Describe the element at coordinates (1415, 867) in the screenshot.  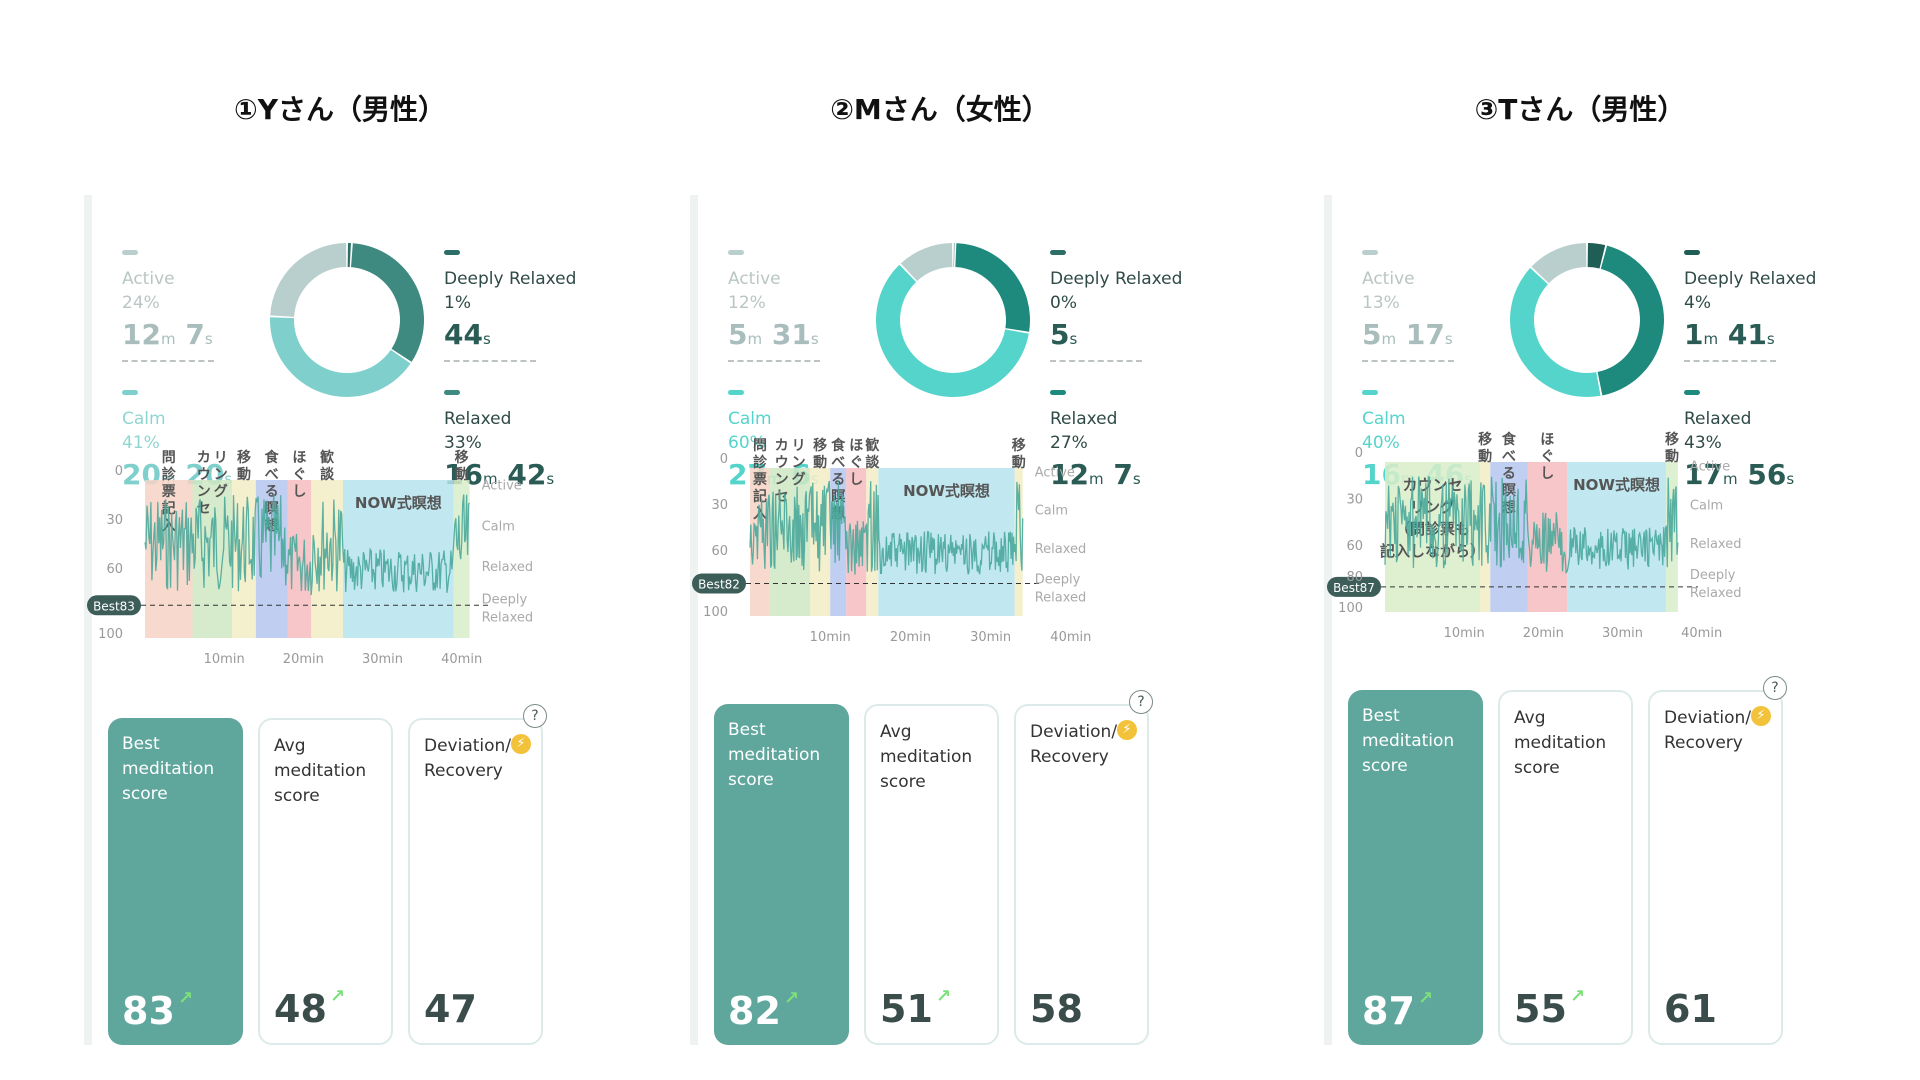
I see `best-score-card: Best meditation score 87 ↗` at that location.